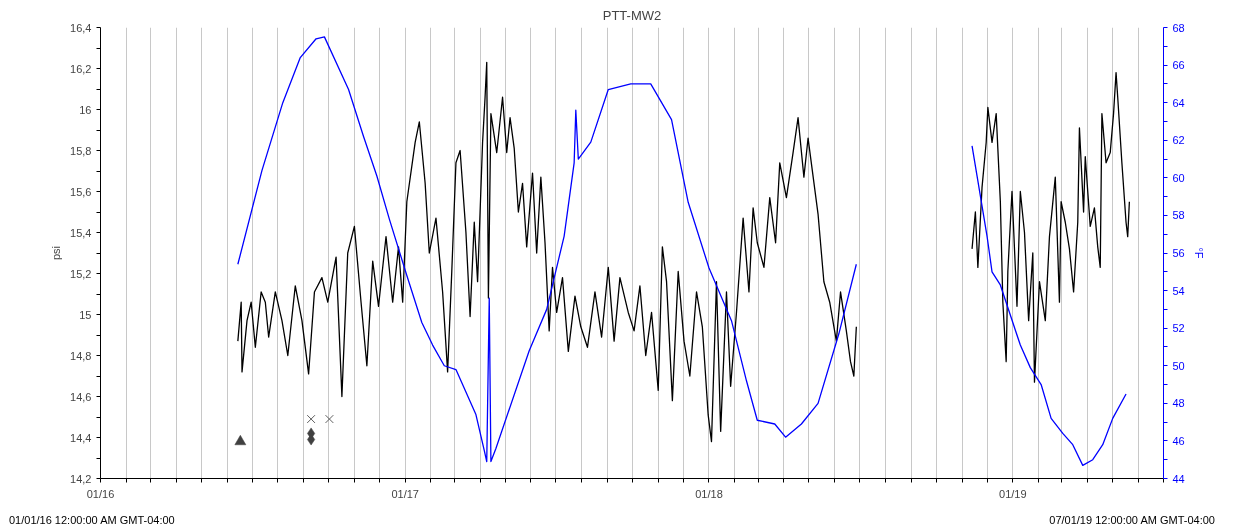 This screenshot has height=531, width=1247. Describe the element at coordinates (1178, 365) in the screenshot. I see `y2-tick-label: 50` at that location.